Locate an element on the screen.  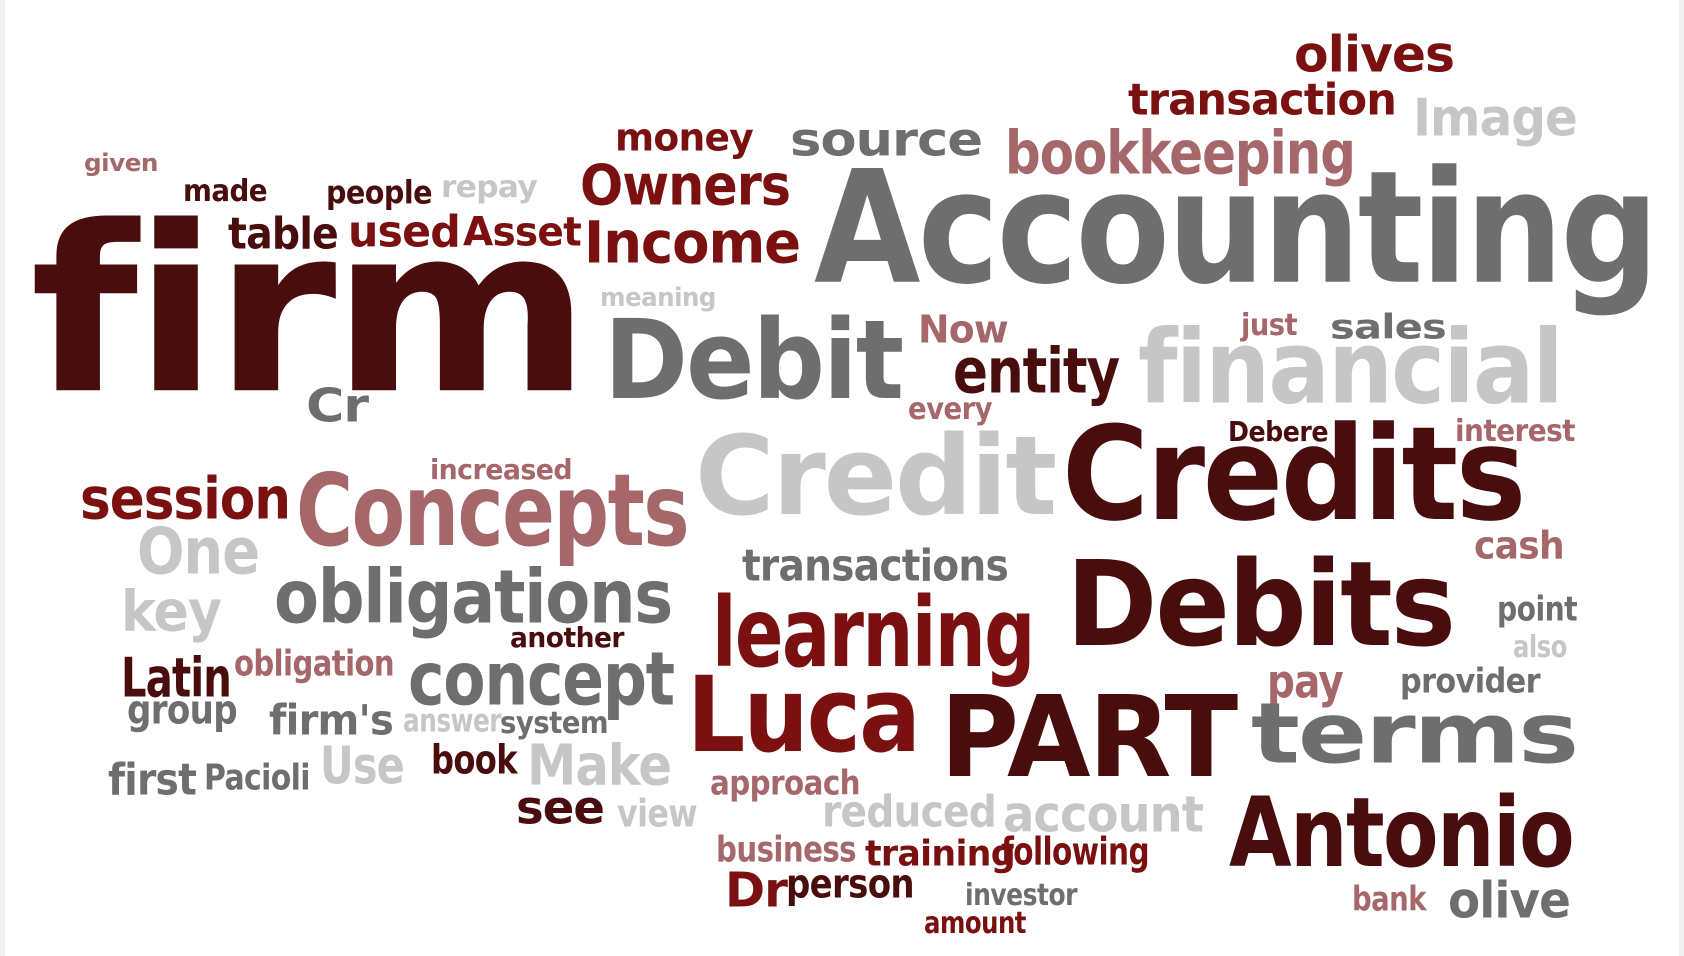
word-person: person is located at coordinates (850, 884).